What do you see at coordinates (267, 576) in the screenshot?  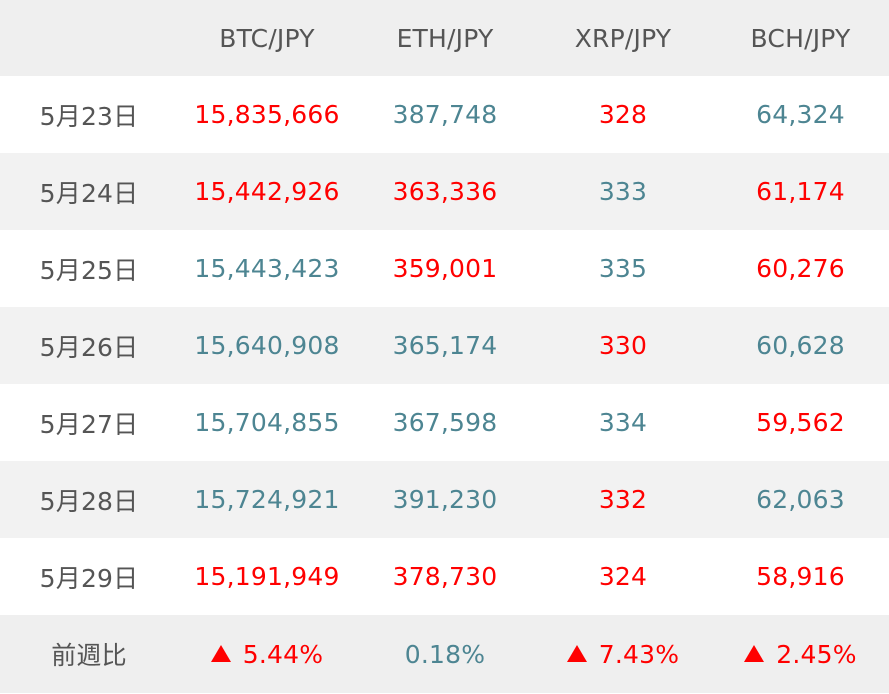 I see `price-cell-btc: 15,191,949` at bounding box center [267, 576].